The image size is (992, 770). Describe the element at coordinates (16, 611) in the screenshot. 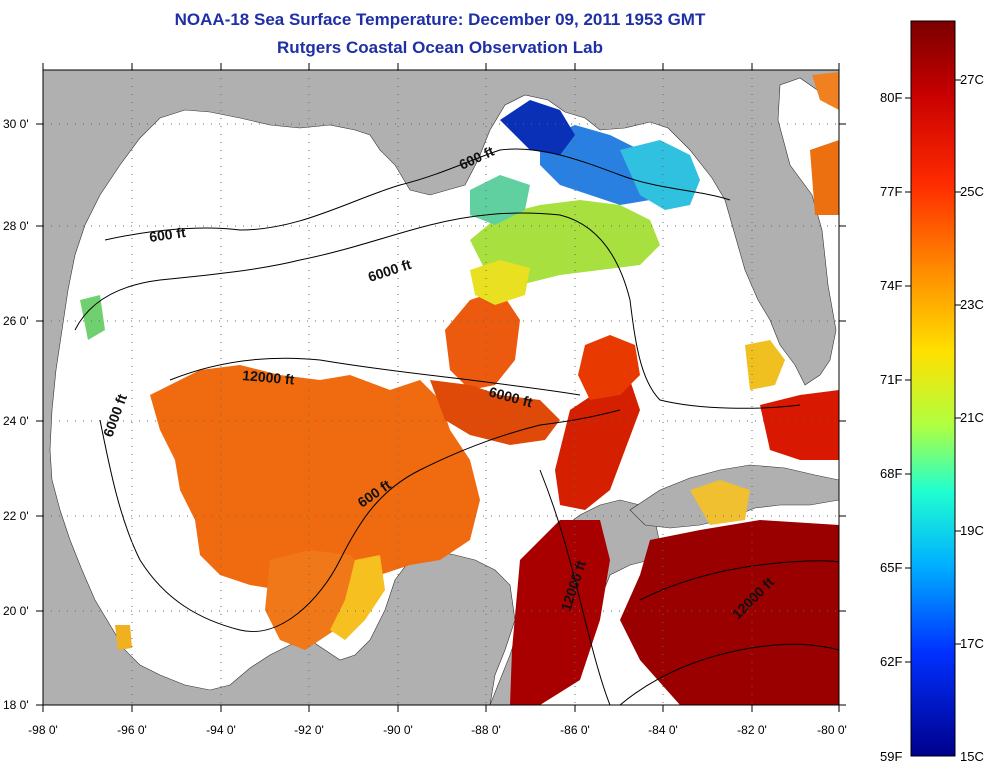

I see `lat-label: 20 0'` at that location.